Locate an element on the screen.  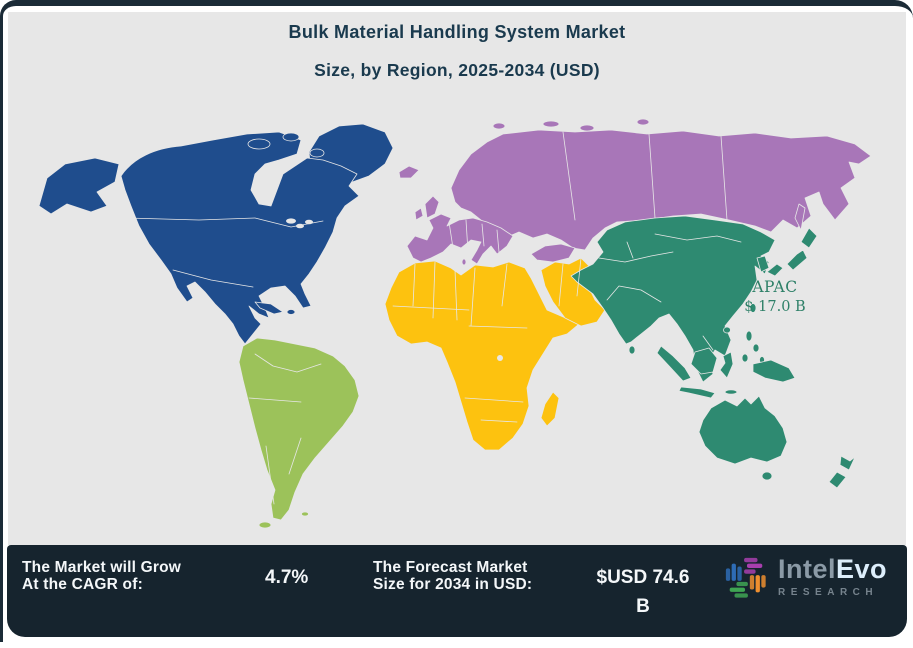
lake-victoria is located at coordinates (500, 358).